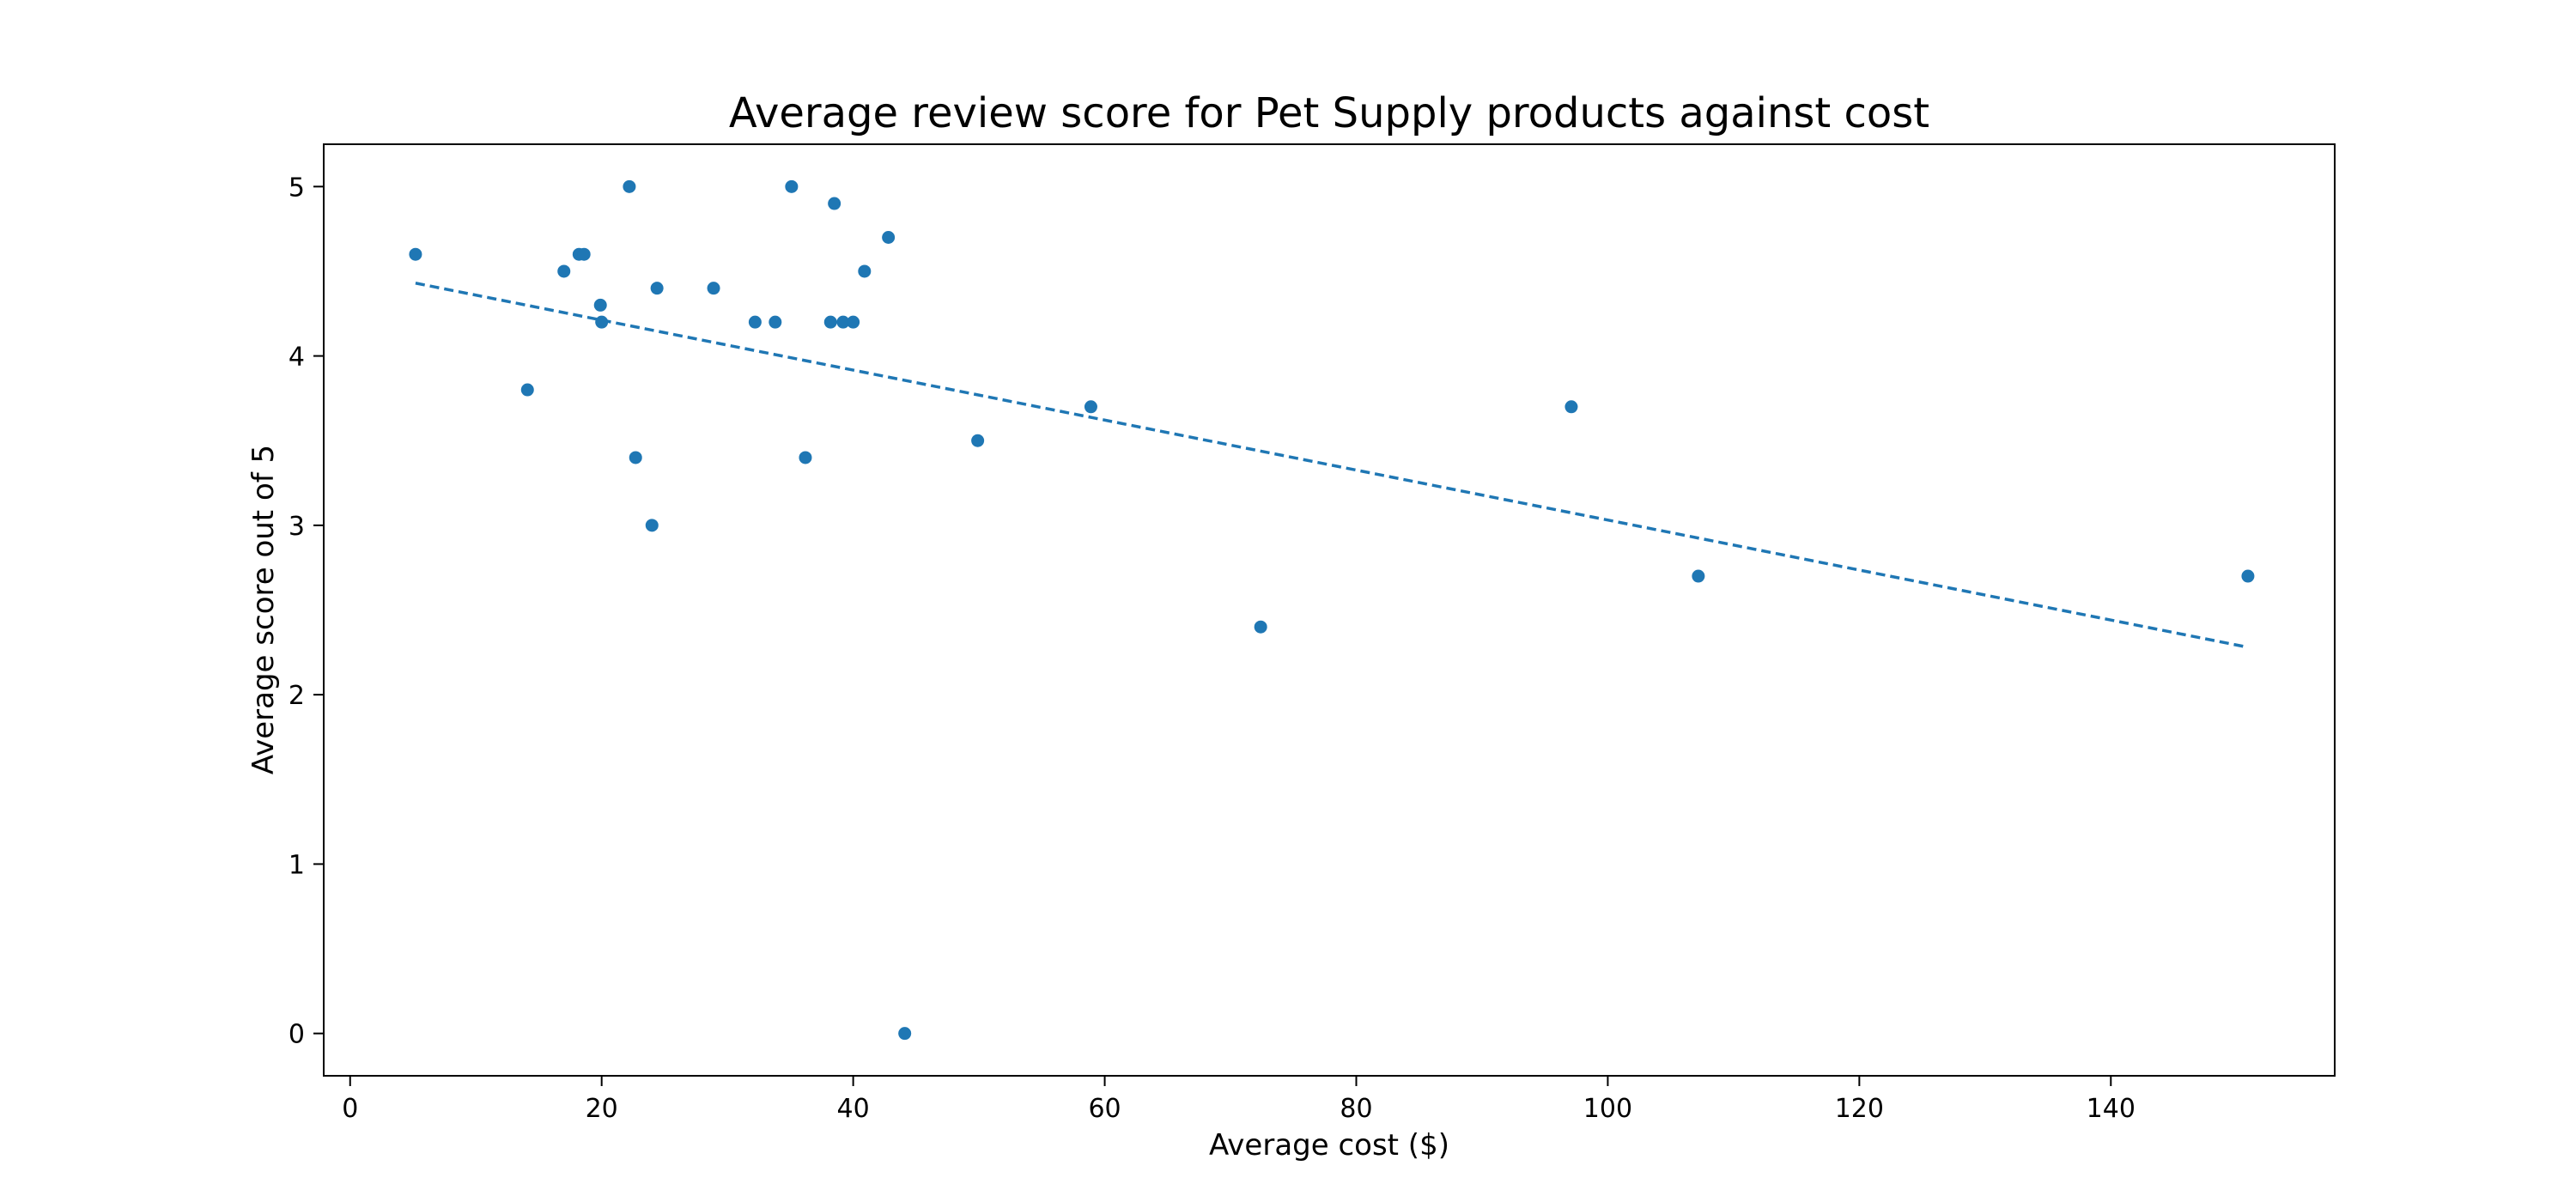  Describe the element at coordinates (297, 358) in the screenshot. I see `y-tick-label: 4` at that location.